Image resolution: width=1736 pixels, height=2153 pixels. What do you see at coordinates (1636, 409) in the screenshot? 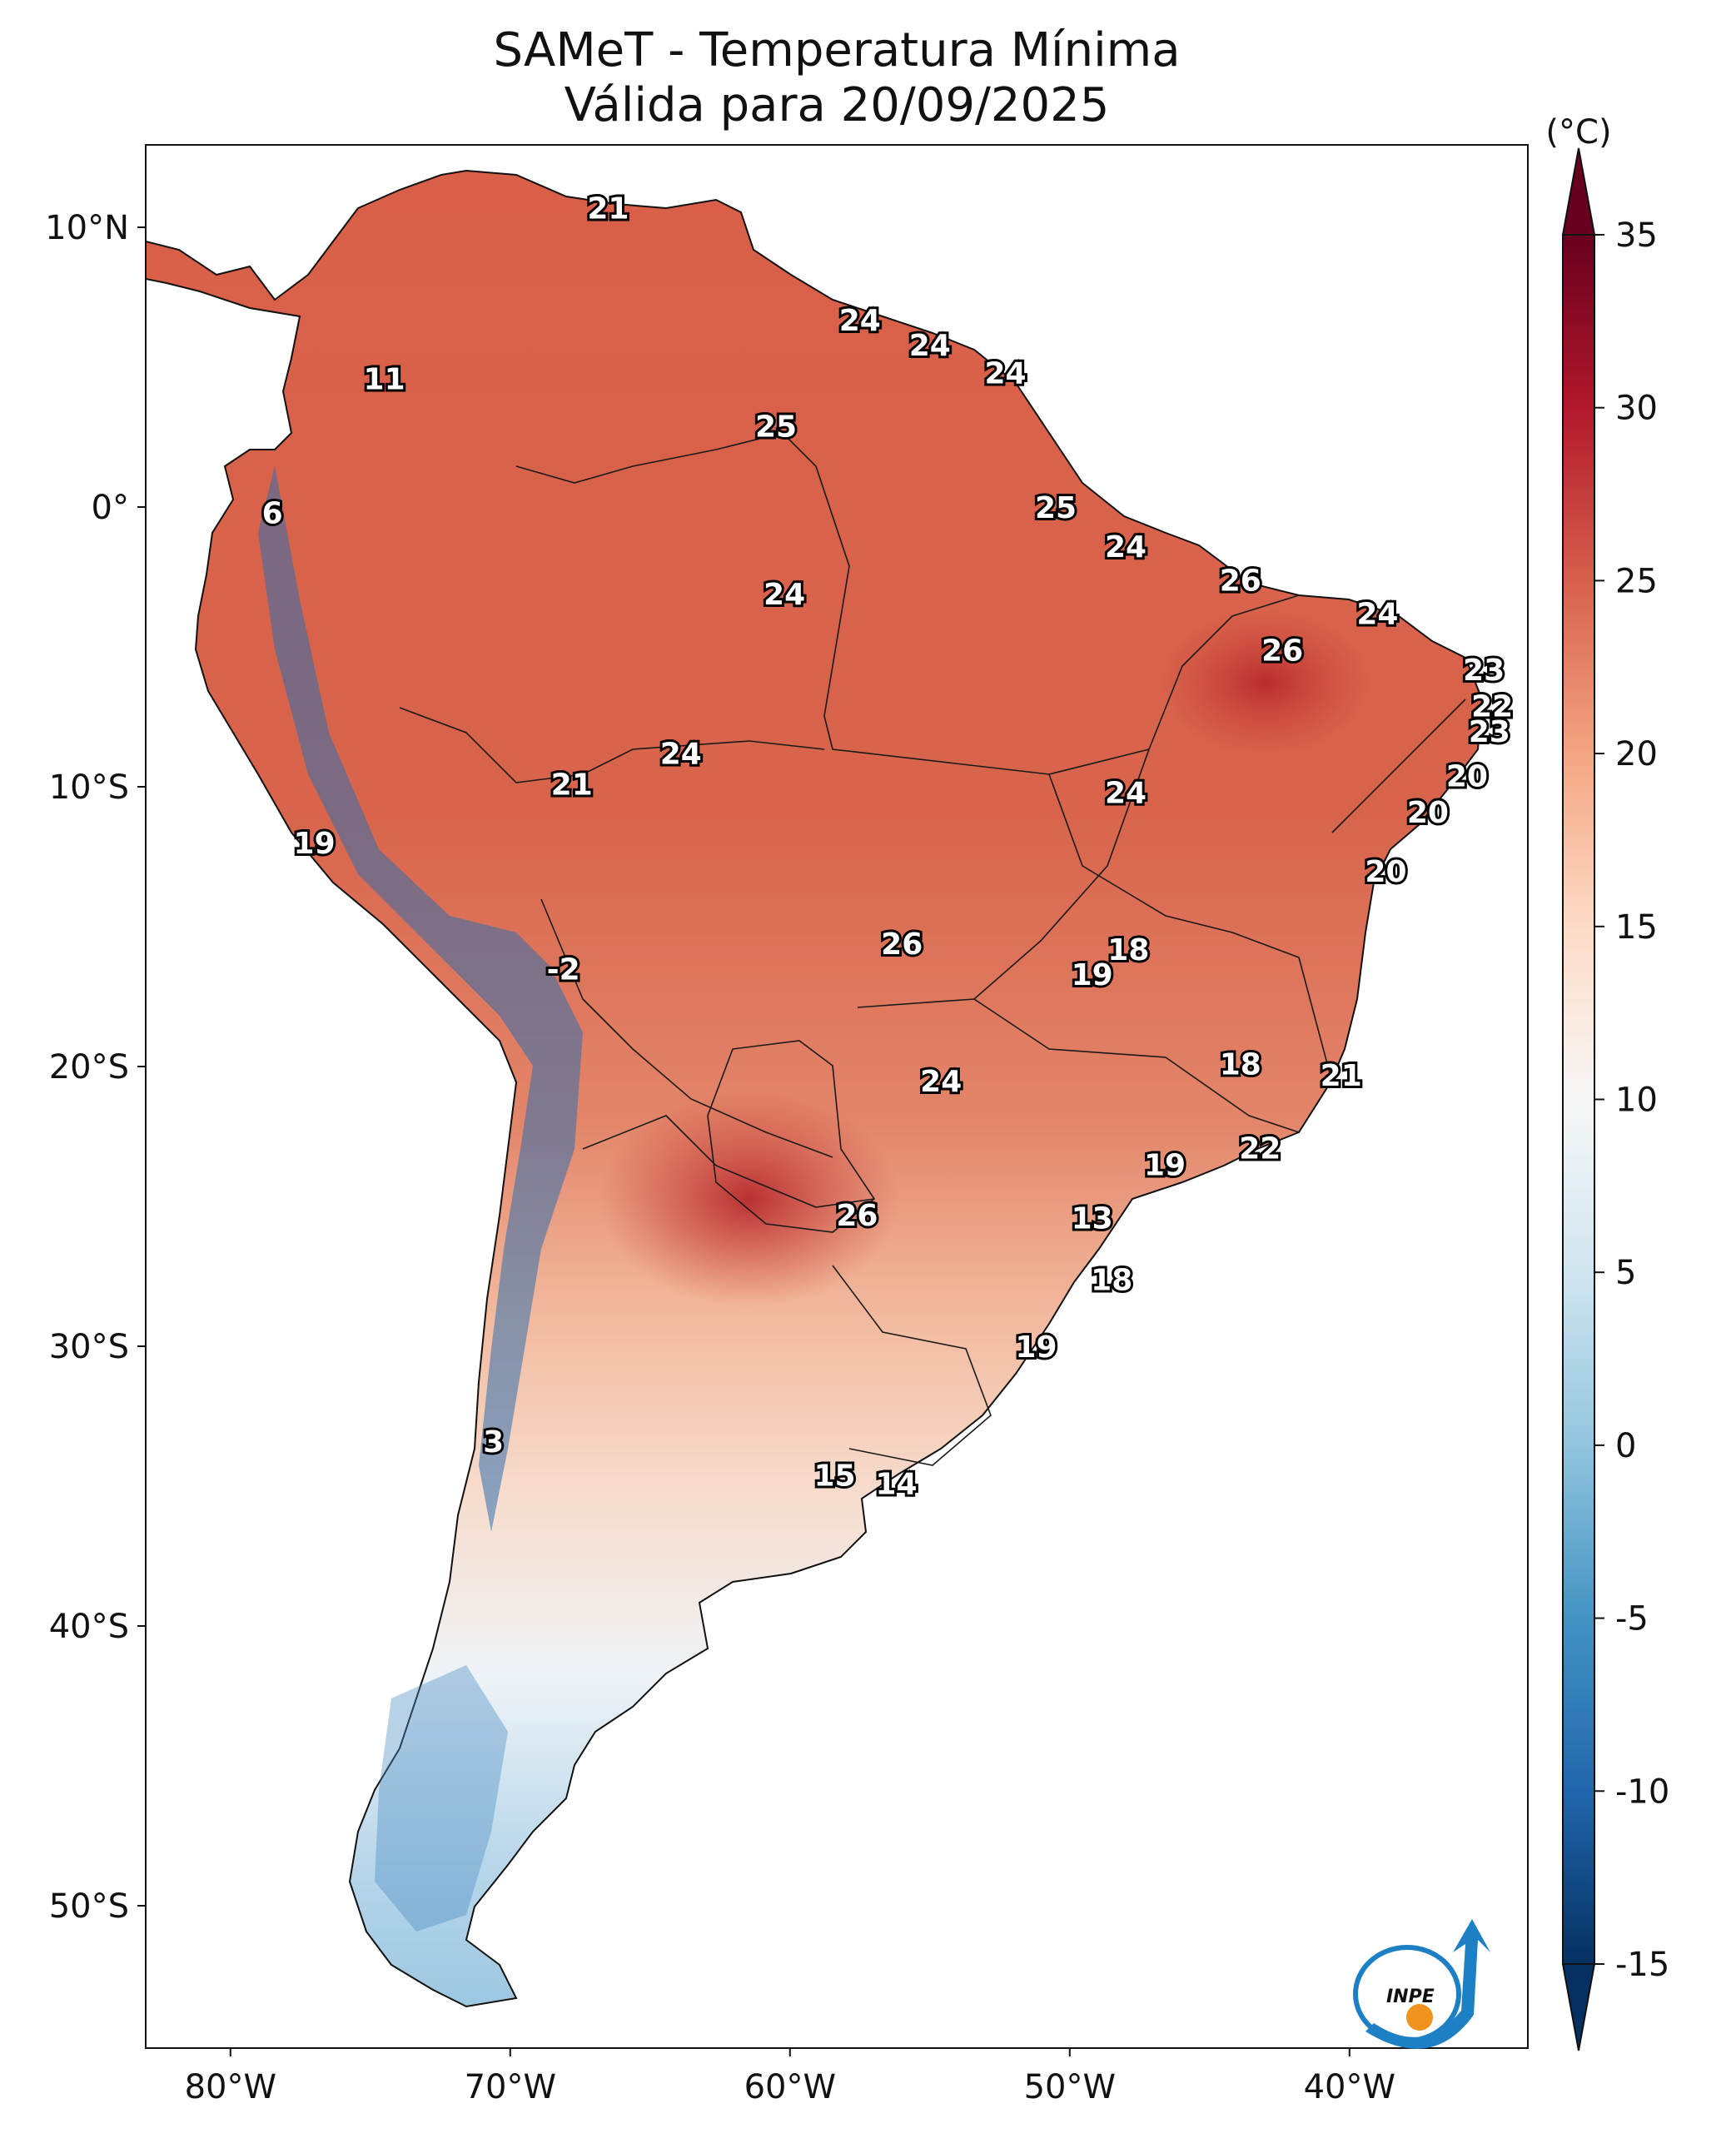
I see `colorbar-tick-label: 30` at bounding box center [1636, 409].